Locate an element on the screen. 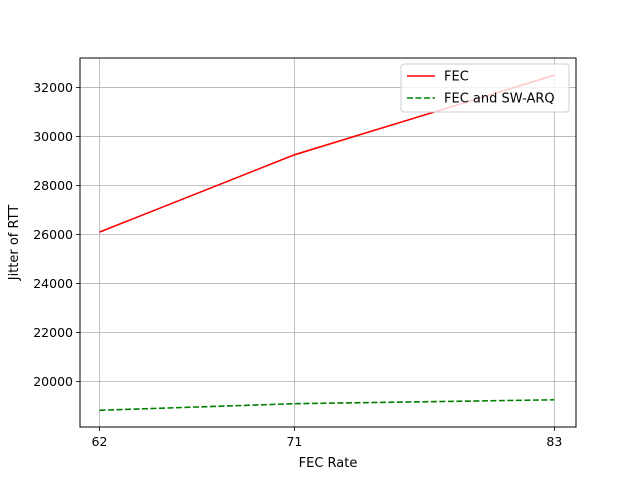  y-tick-label: 32000 is located at coordinates (53, 87).